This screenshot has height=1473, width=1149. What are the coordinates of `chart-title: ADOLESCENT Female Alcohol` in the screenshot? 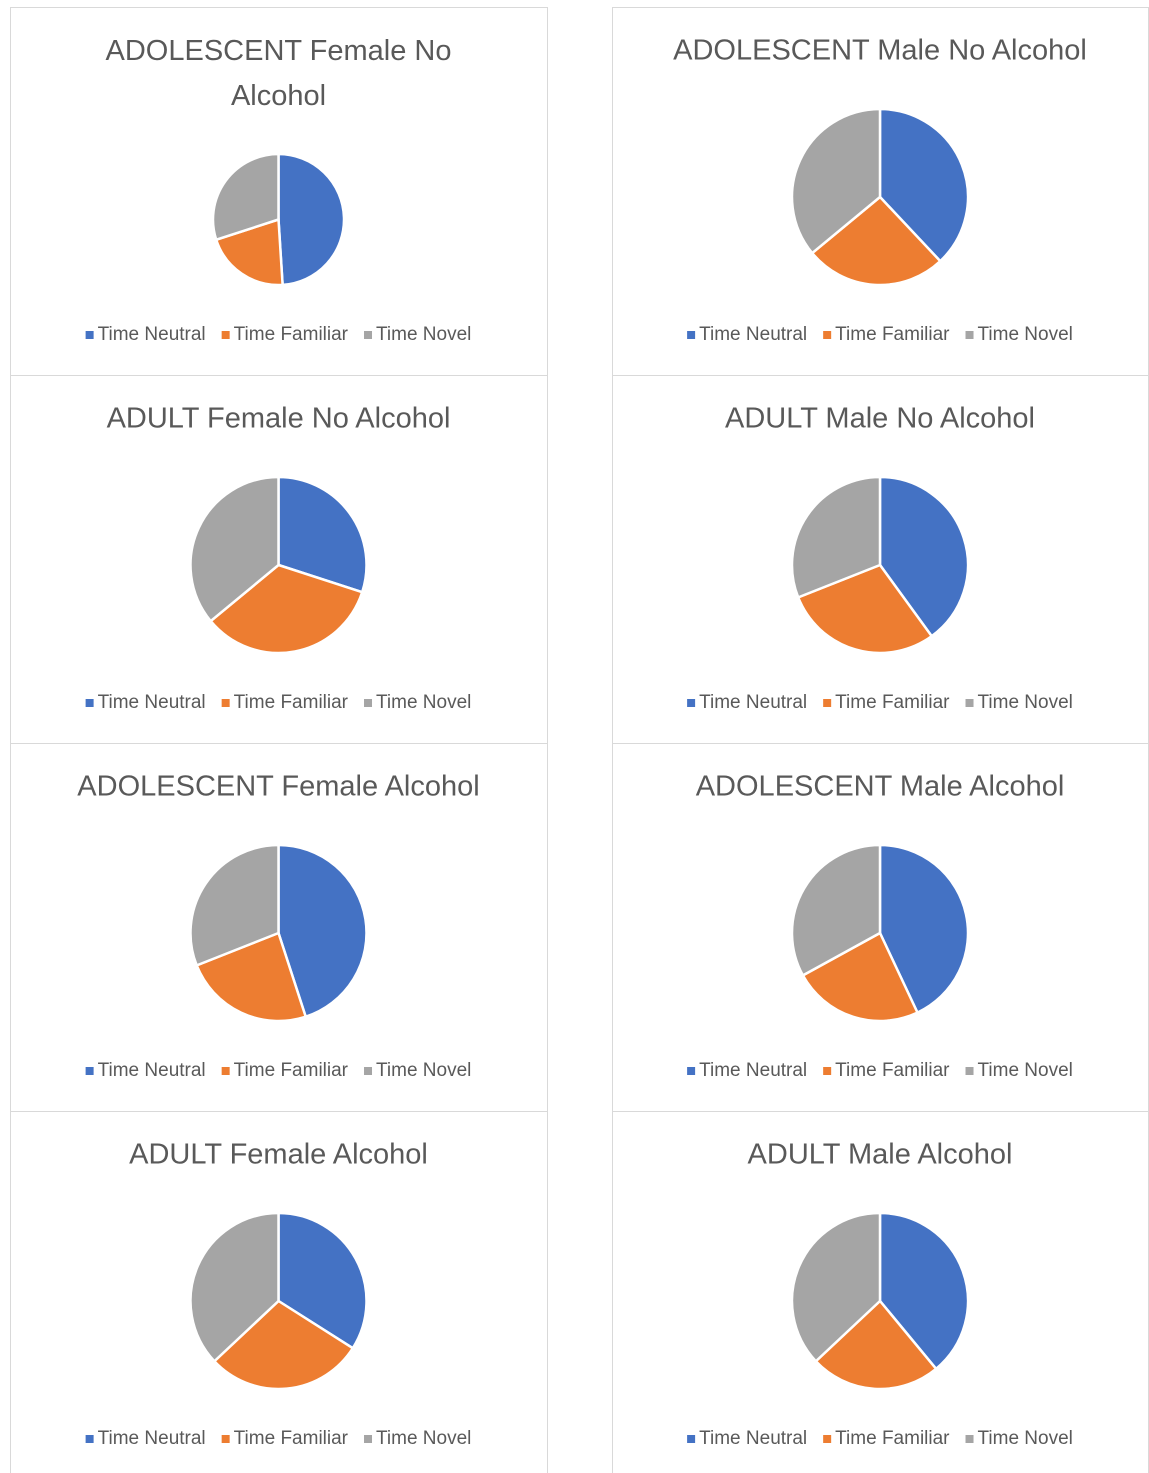 It's located at (278, 787).